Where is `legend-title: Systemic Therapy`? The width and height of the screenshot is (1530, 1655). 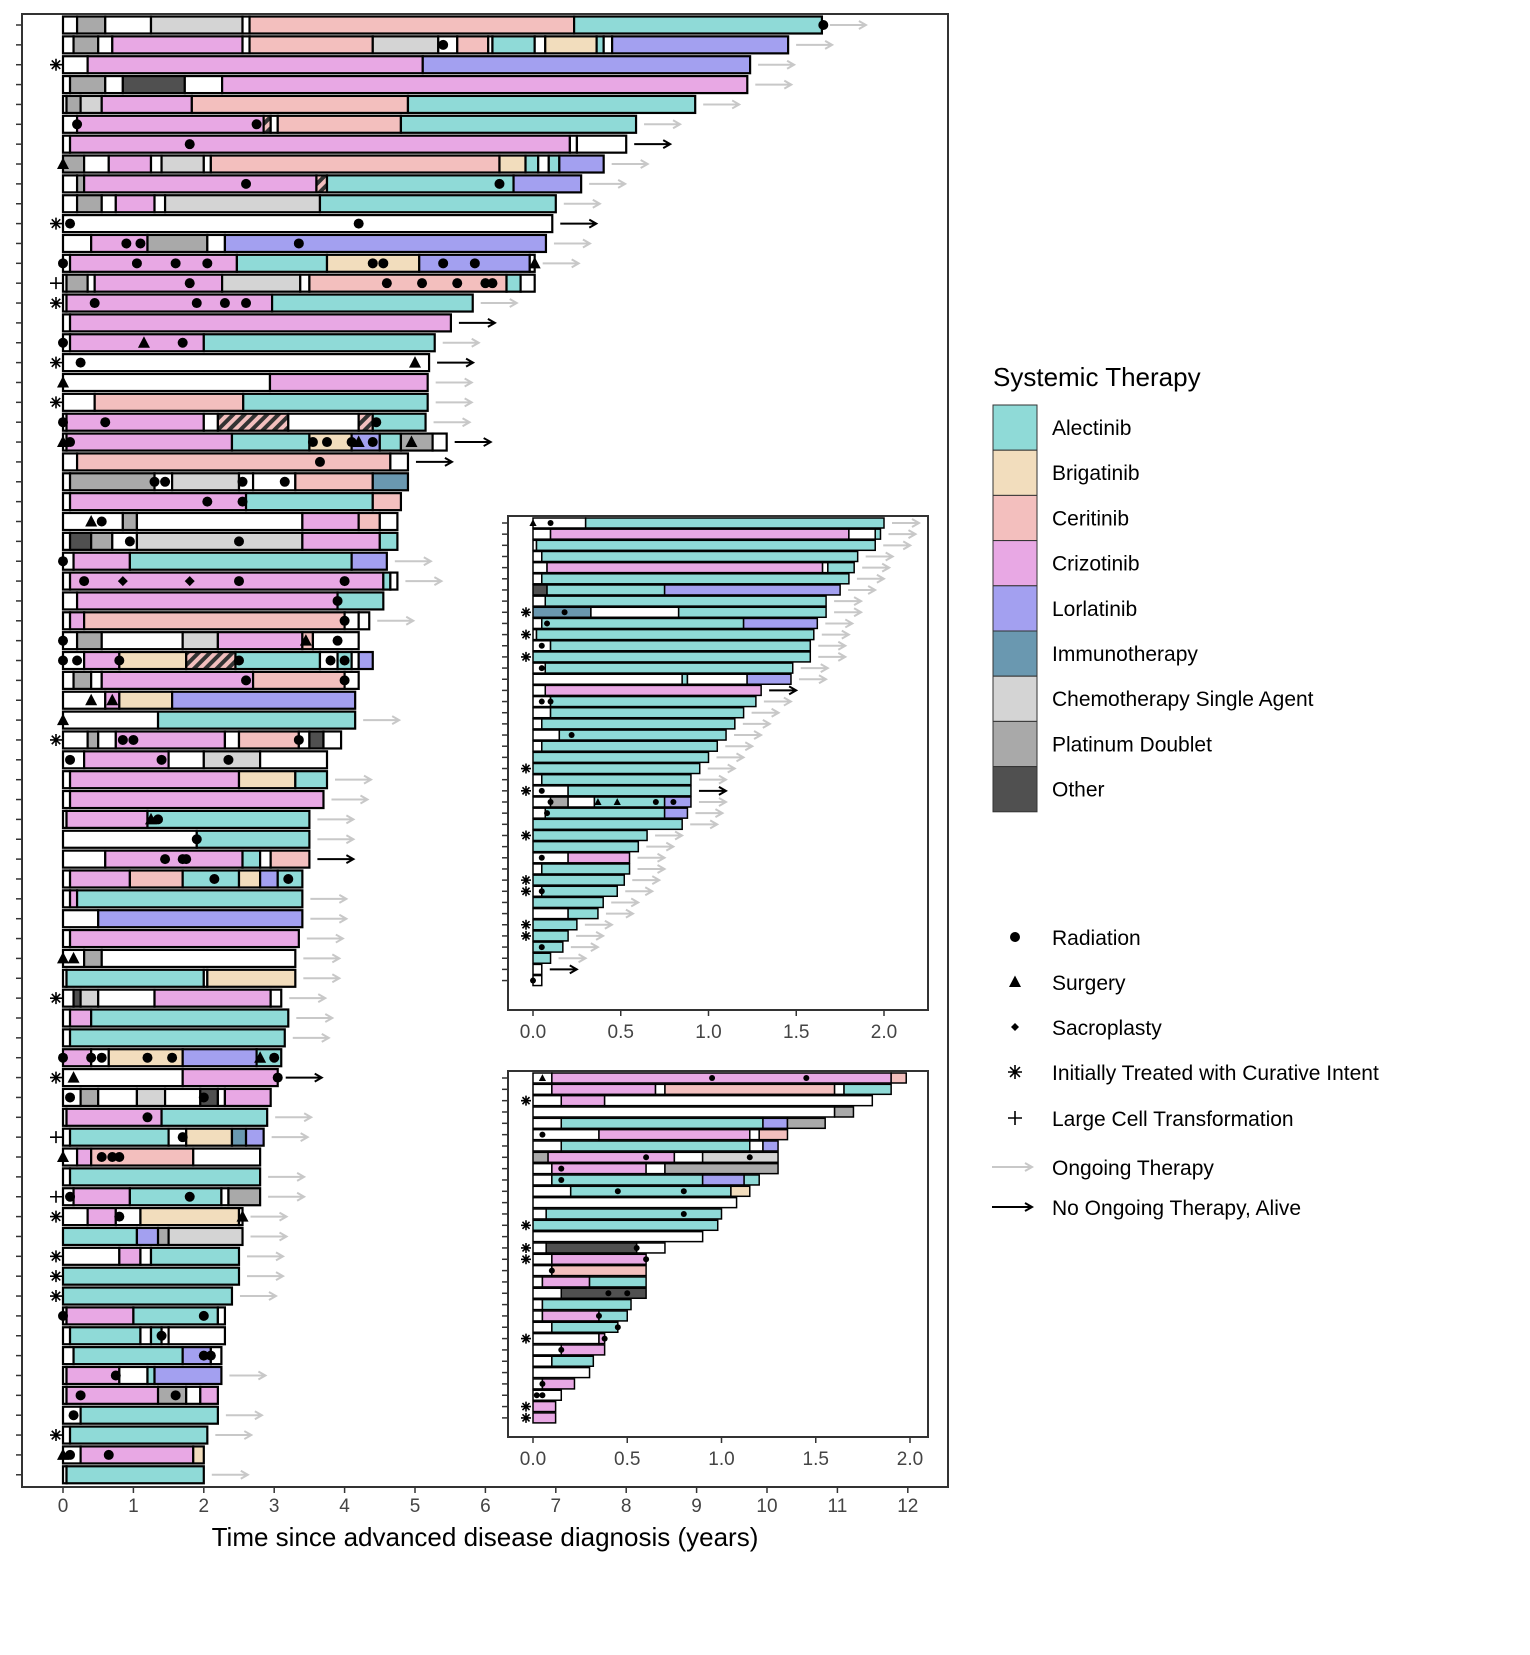 legend-title: Systemic Therapy is located at coordinates (1097, 377).